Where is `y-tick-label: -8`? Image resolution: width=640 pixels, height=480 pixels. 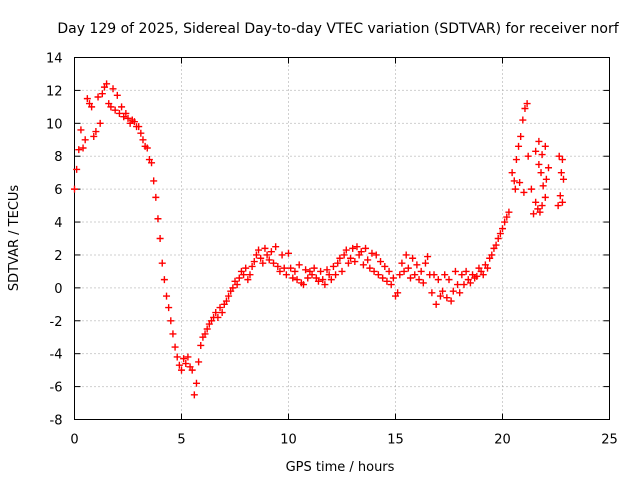 y-tick-label: -8 is located at coordinates (56, 421).